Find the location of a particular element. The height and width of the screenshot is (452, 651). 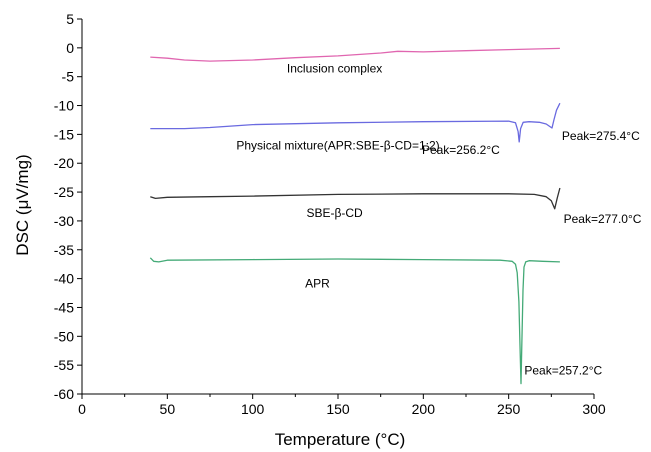

y-tick-label: -50 is located at coordinates (64, 336).